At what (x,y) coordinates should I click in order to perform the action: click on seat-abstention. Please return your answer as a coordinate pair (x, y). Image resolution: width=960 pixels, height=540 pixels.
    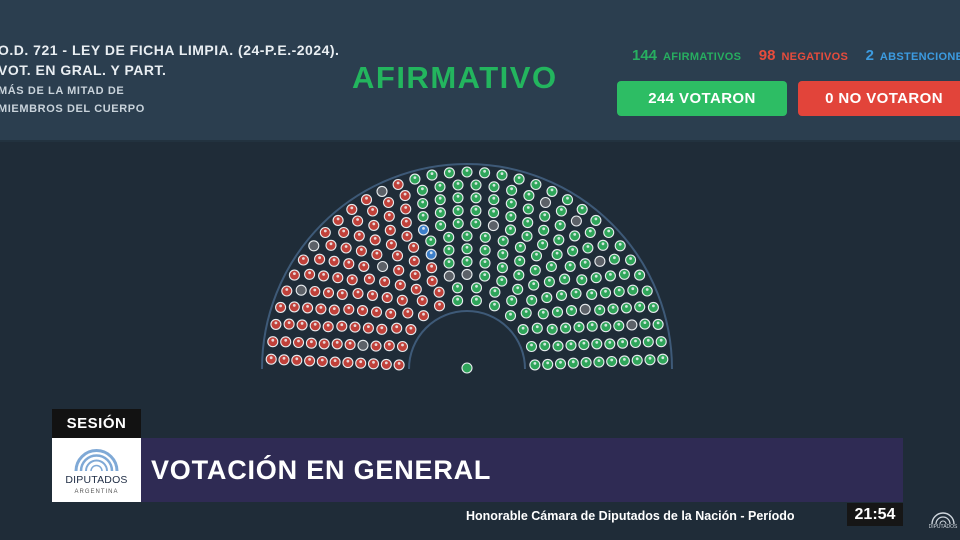
    Looking at the image, I should click on (431, 254).